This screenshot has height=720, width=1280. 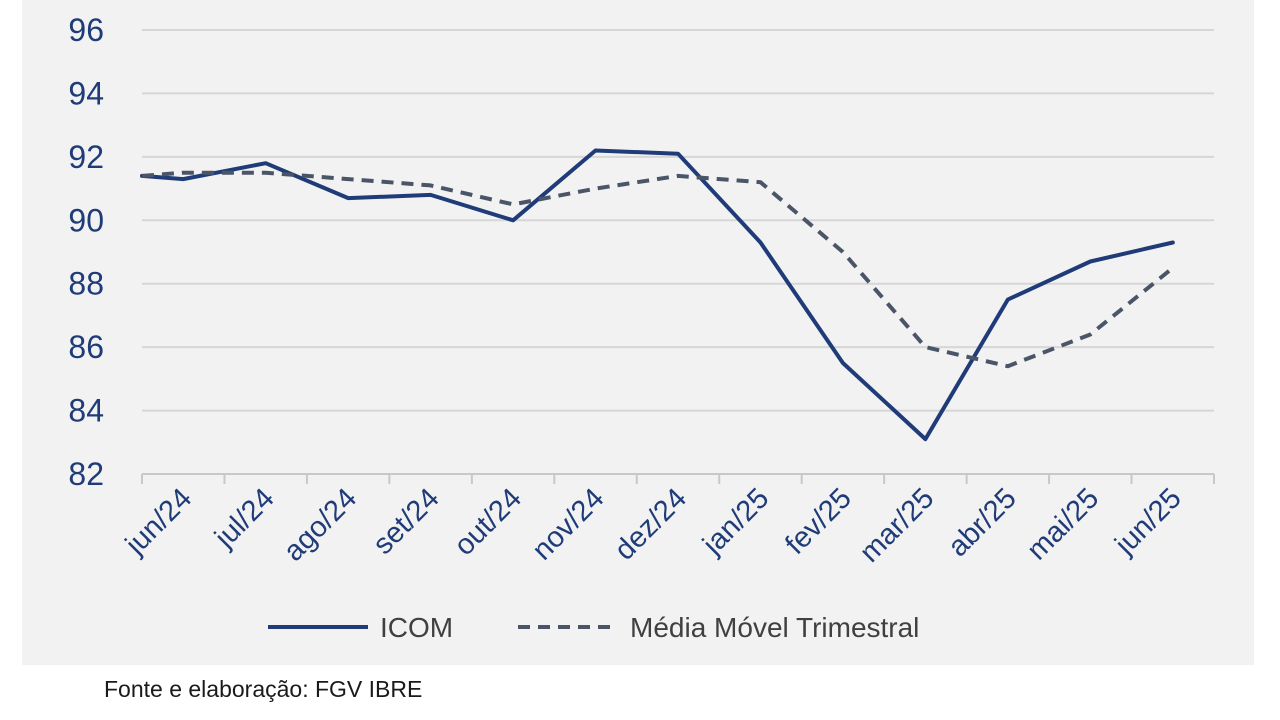 I want to click on x-tick-label: ago/24, so click(x=320, y=524).